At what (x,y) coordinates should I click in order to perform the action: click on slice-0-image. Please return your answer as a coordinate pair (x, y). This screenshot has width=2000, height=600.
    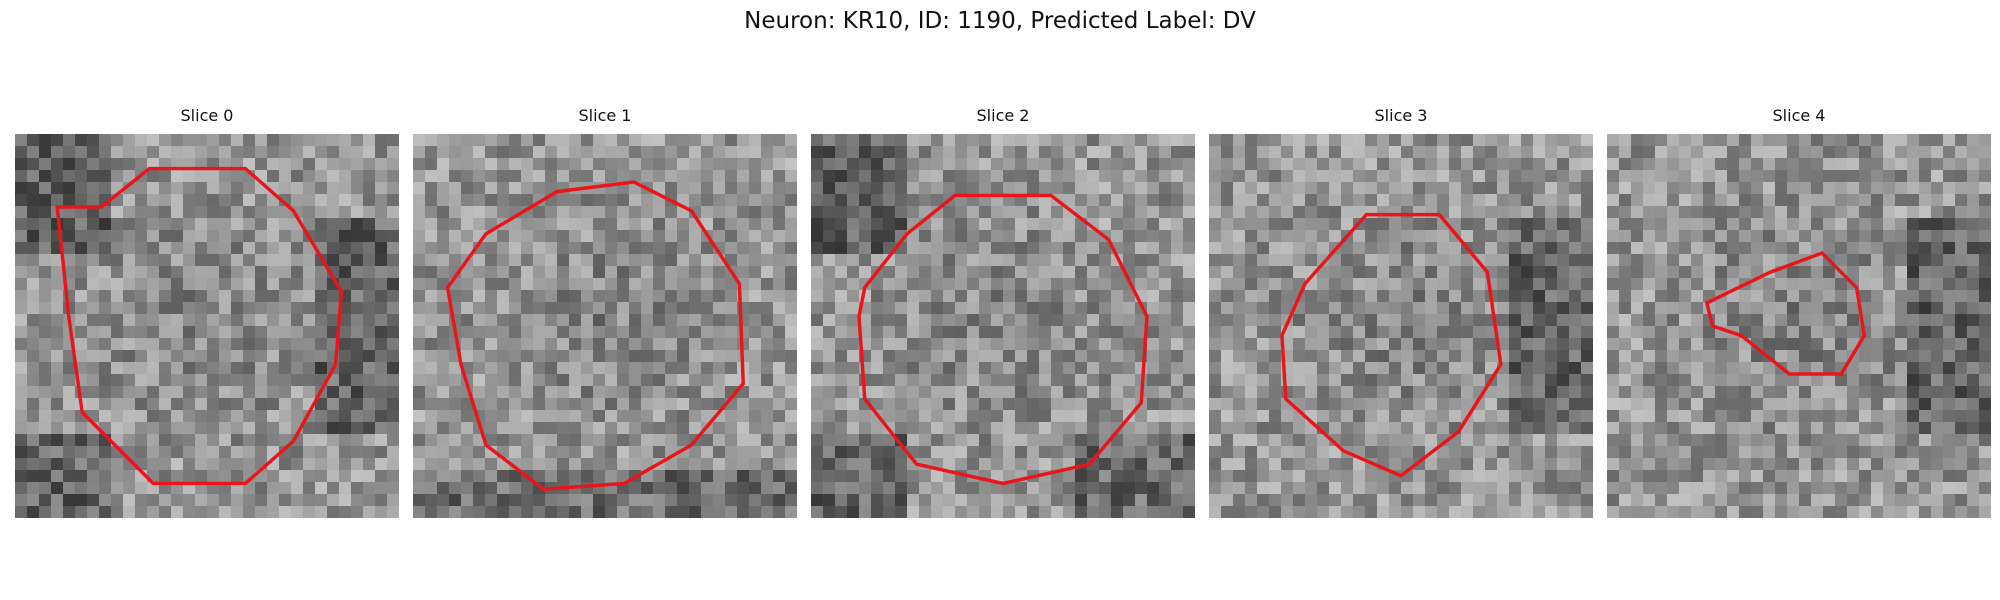
    Looking at the image, I should click on (207, 326).